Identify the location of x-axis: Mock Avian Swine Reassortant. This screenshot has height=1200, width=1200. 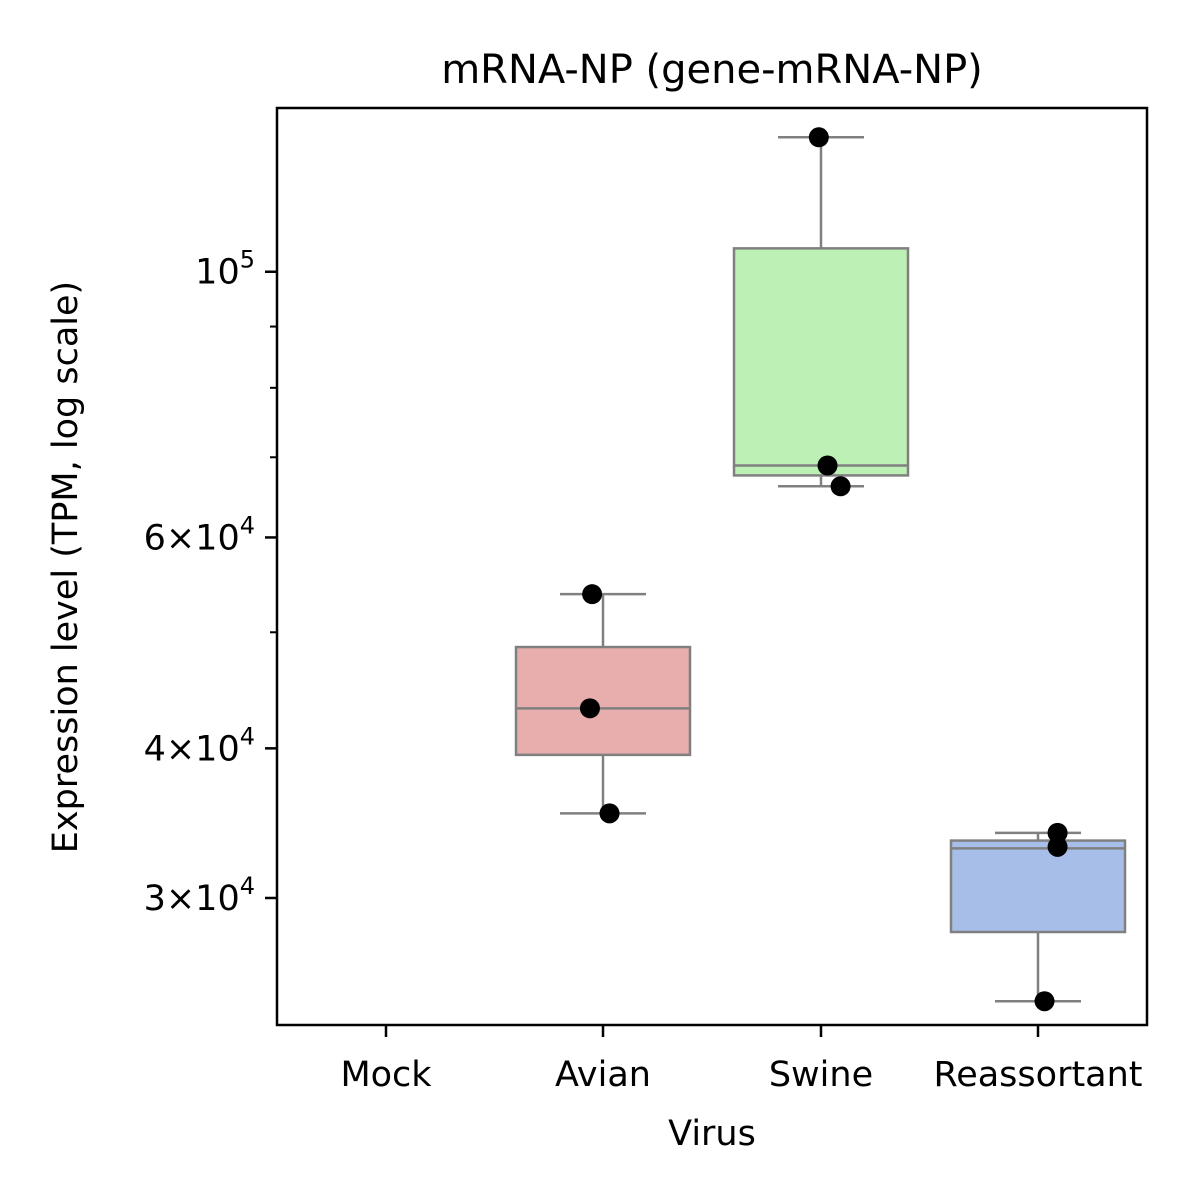
(741, 1060).